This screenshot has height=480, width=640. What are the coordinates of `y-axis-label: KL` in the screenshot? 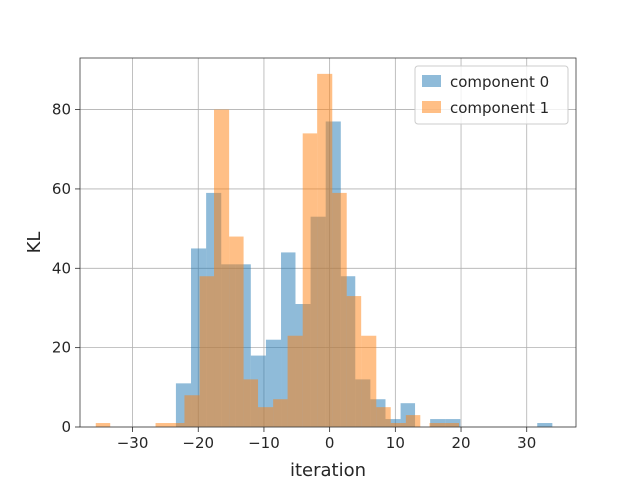 It's located at (34, 243).